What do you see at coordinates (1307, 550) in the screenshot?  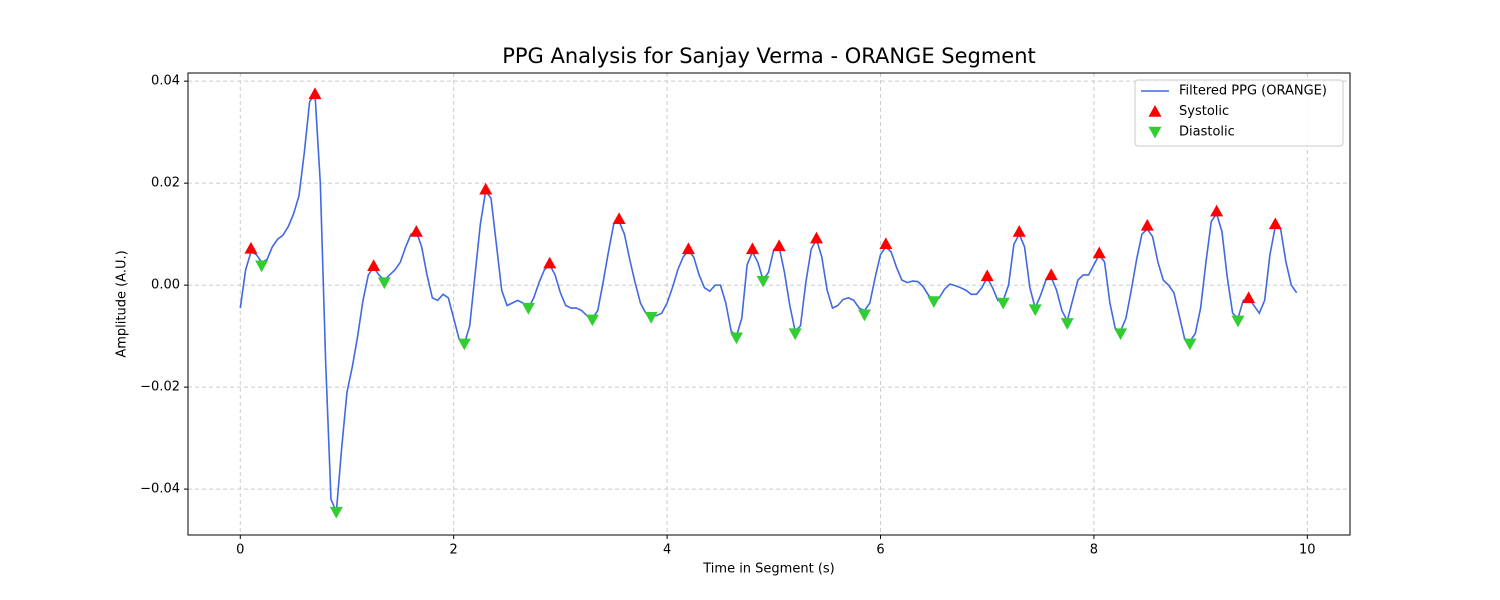 I see `x-tick-label: 10` at bounding box center [1307, 550].